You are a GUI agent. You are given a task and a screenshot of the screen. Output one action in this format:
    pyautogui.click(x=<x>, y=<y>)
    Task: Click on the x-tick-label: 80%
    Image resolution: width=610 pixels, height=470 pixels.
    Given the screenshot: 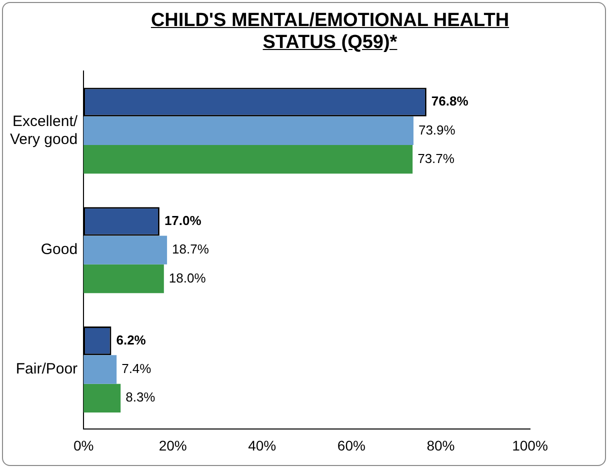 What is the action you would take?
    pyautogui.click(x=440, y=445)
    